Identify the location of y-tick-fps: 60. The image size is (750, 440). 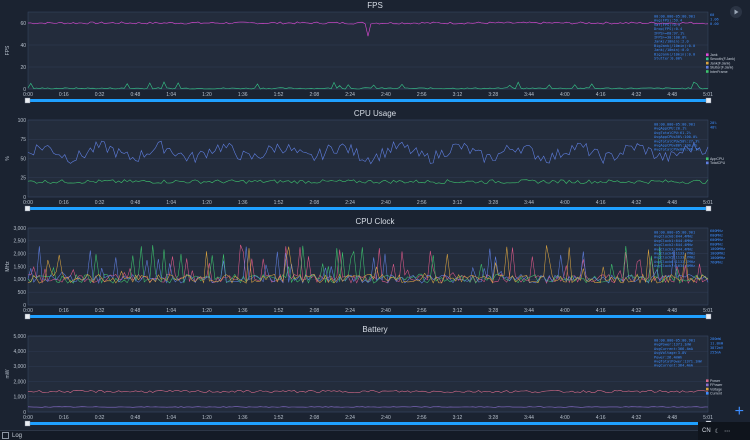
(23, 24).